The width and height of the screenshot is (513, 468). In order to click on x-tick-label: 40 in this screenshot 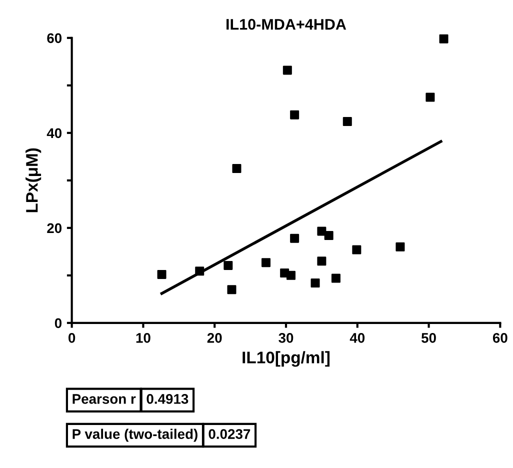, I will do `click(357, 338)`.